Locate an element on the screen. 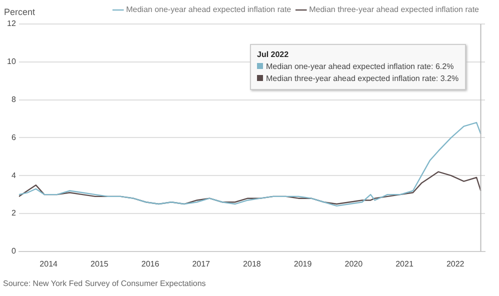 Image resolution: width=499 pixels, height=296 pixels. y-tick-label: 0 is located at coordinates (13, 251).